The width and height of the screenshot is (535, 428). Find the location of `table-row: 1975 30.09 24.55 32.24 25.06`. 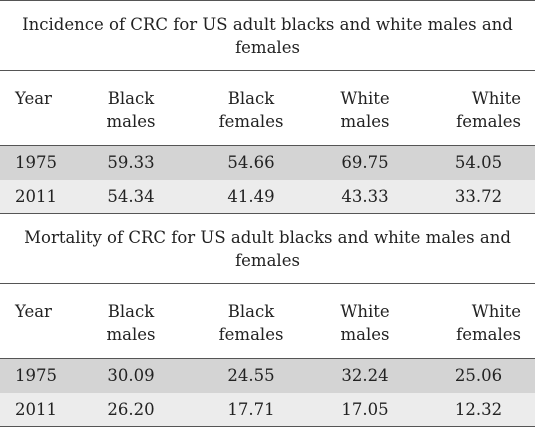

table-row: 1975 30.09 24.55 32.24 25.06 is located at coordinates (267, 376).